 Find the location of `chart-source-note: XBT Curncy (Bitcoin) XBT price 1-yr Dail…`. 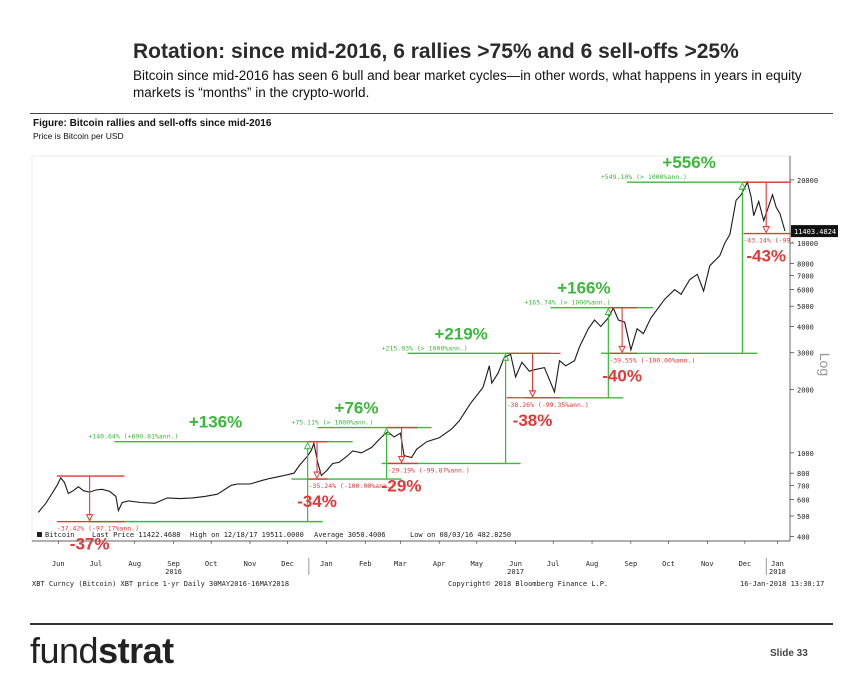

chart-source-note: XBT Curncy (Bitcoin) XBT price 1-yr Dail… is located at coordinates (161, 584).